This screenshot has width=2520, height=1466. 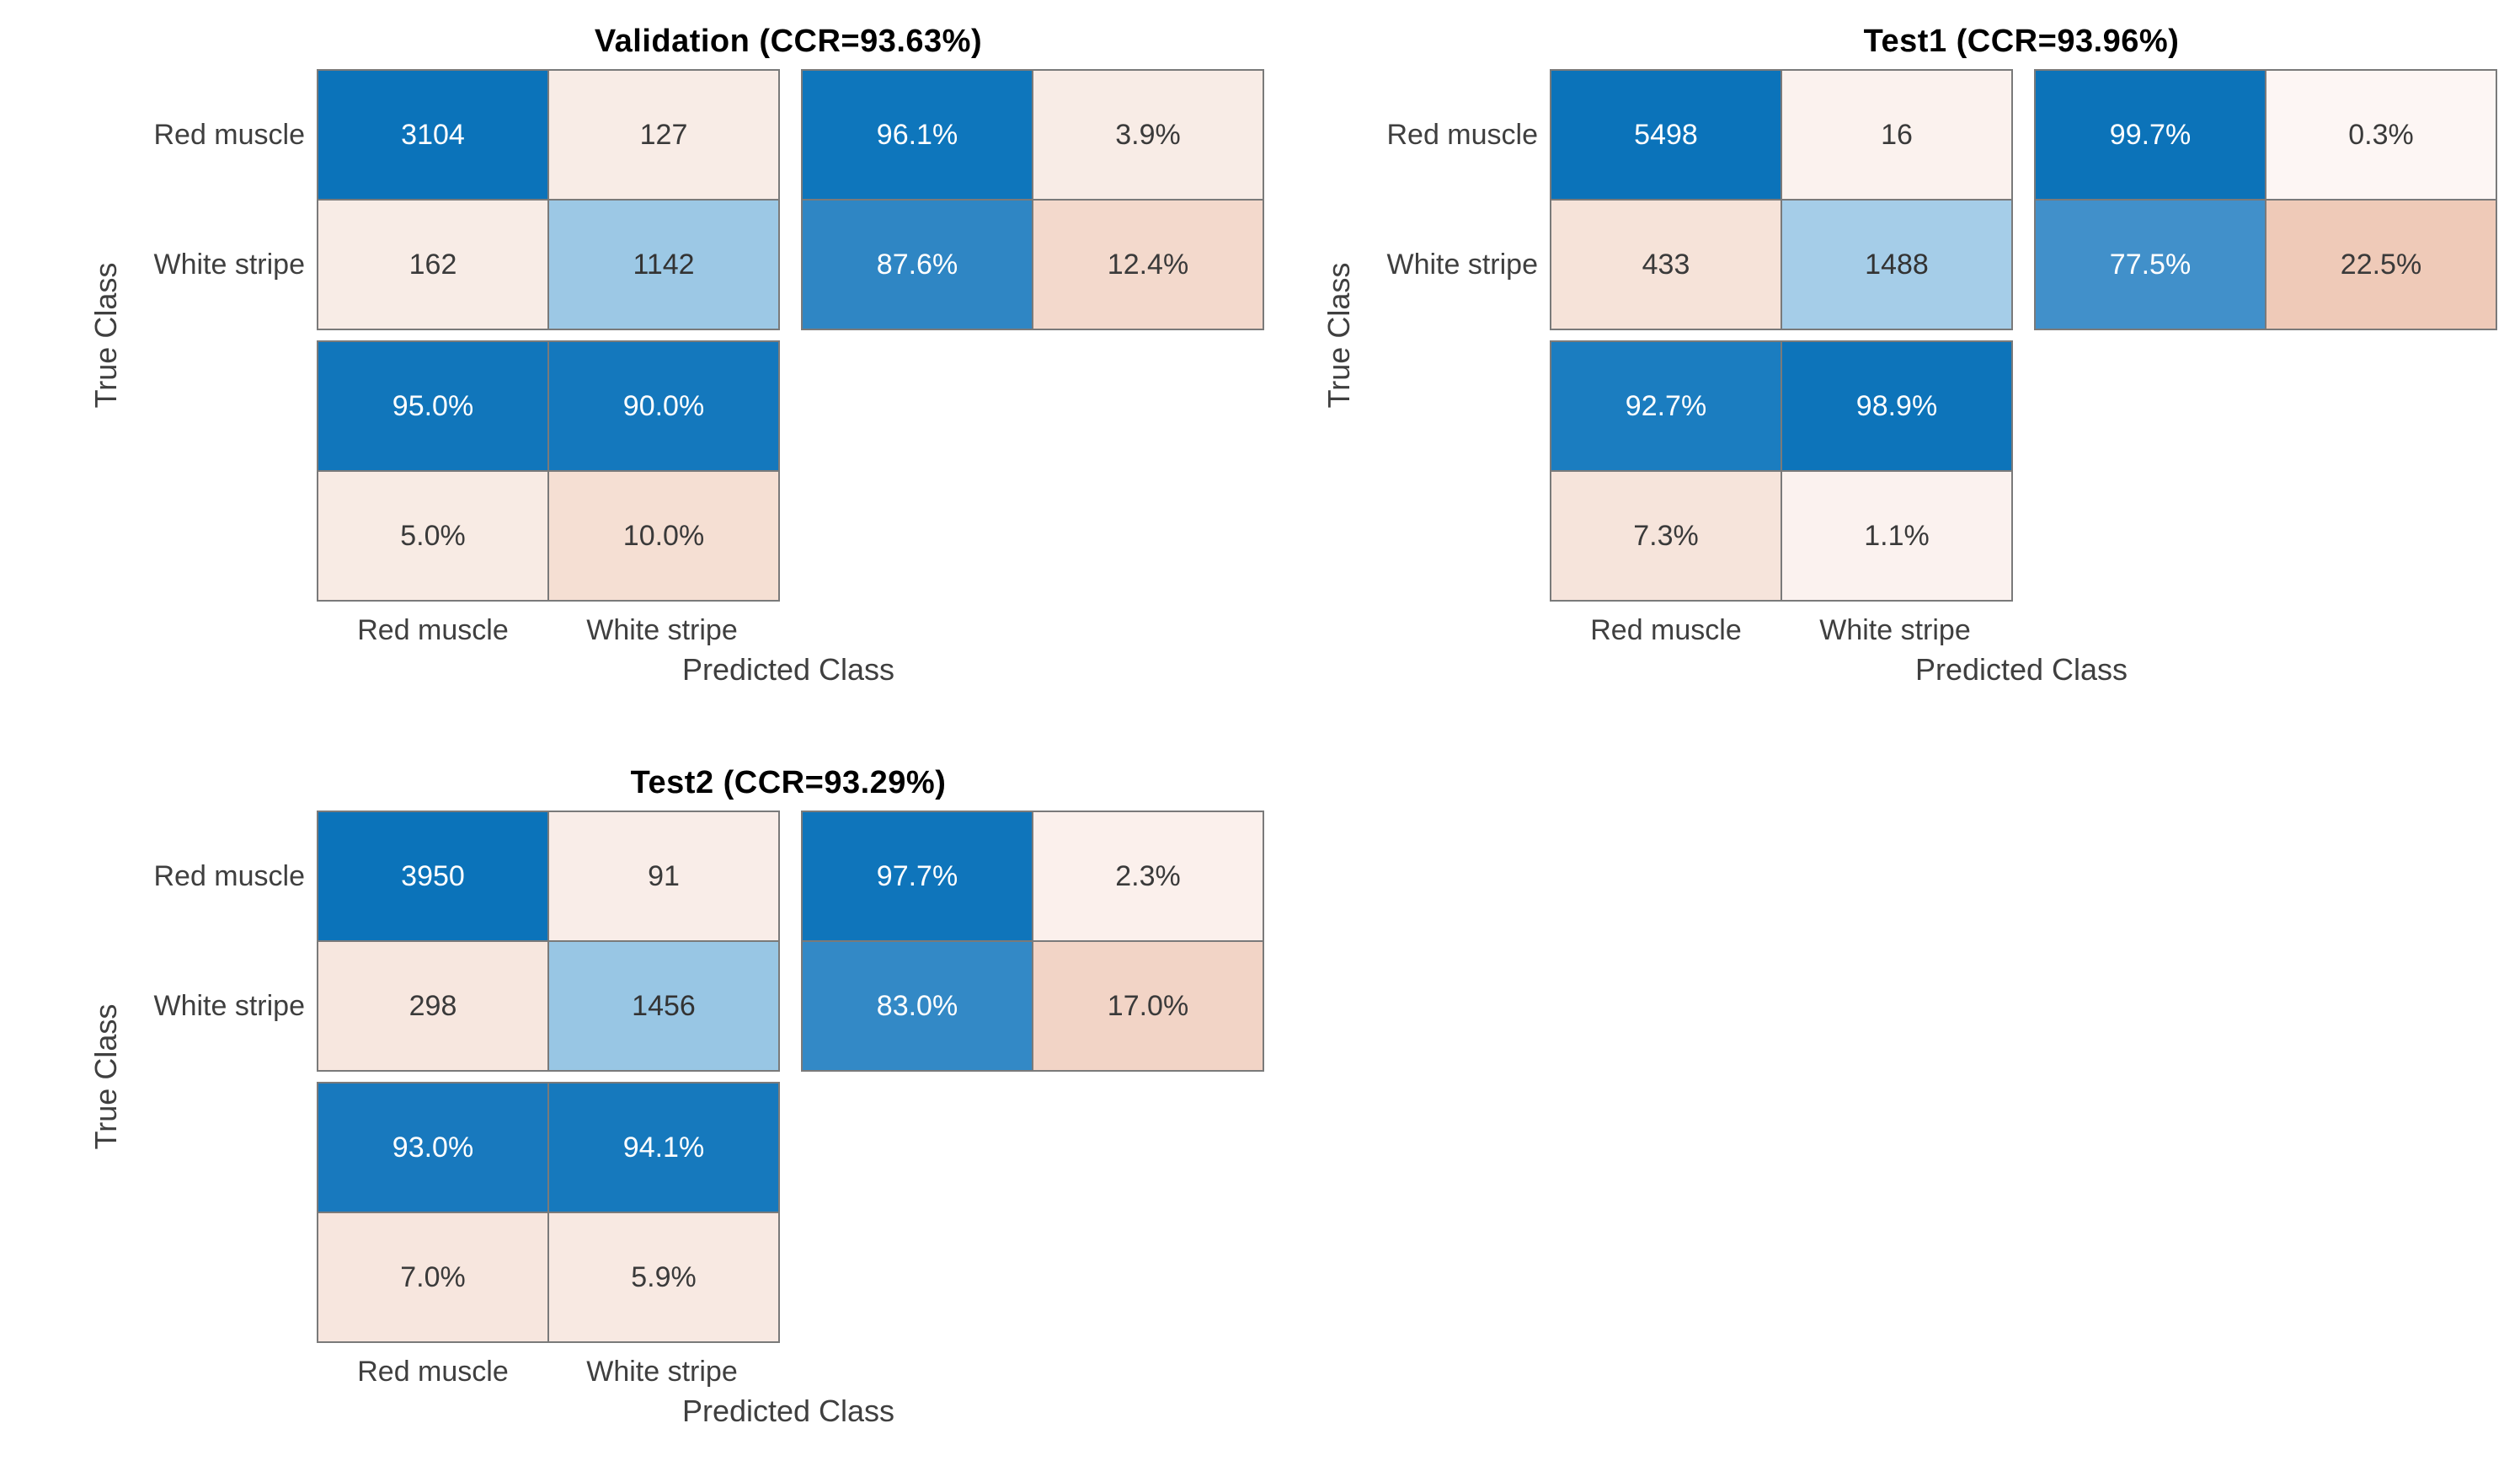 What do you see at coordinates (548, 471) in the screenshot?
I see `column-summary-block: 95.0% 90.0% 5.0% 10.0%` at bounding box center [548, 471].